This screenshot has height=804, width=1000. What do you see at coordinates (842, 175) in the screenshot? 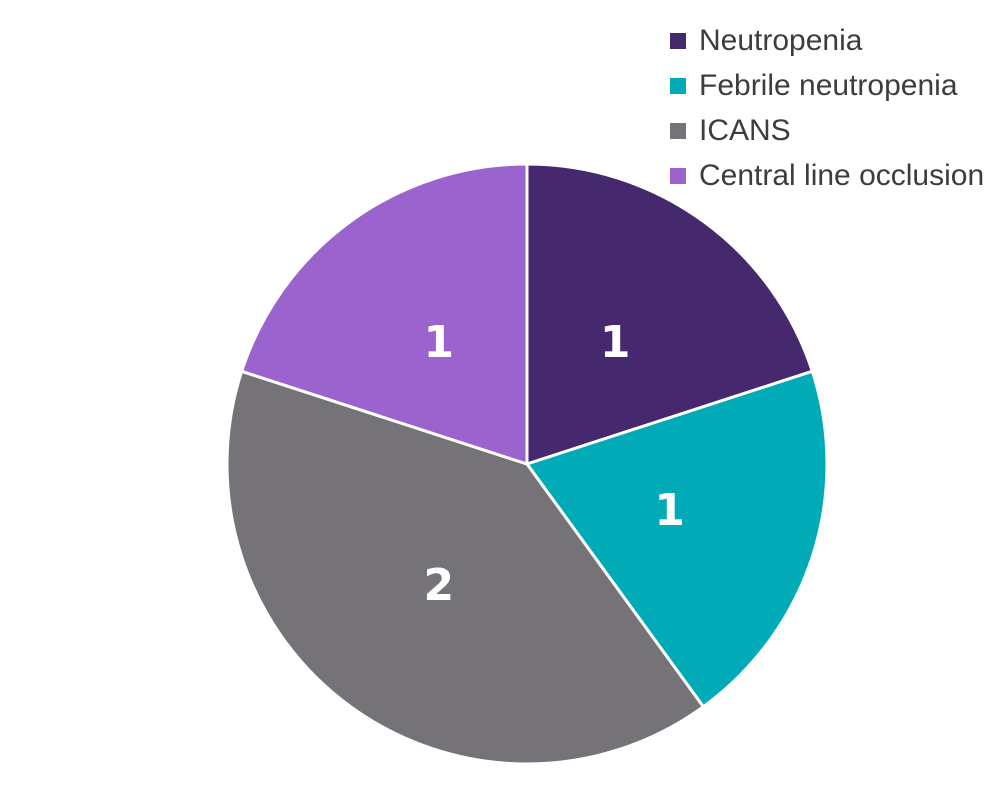
I see `legend-label: Central line occlusion` at bounding box center [842, 175].